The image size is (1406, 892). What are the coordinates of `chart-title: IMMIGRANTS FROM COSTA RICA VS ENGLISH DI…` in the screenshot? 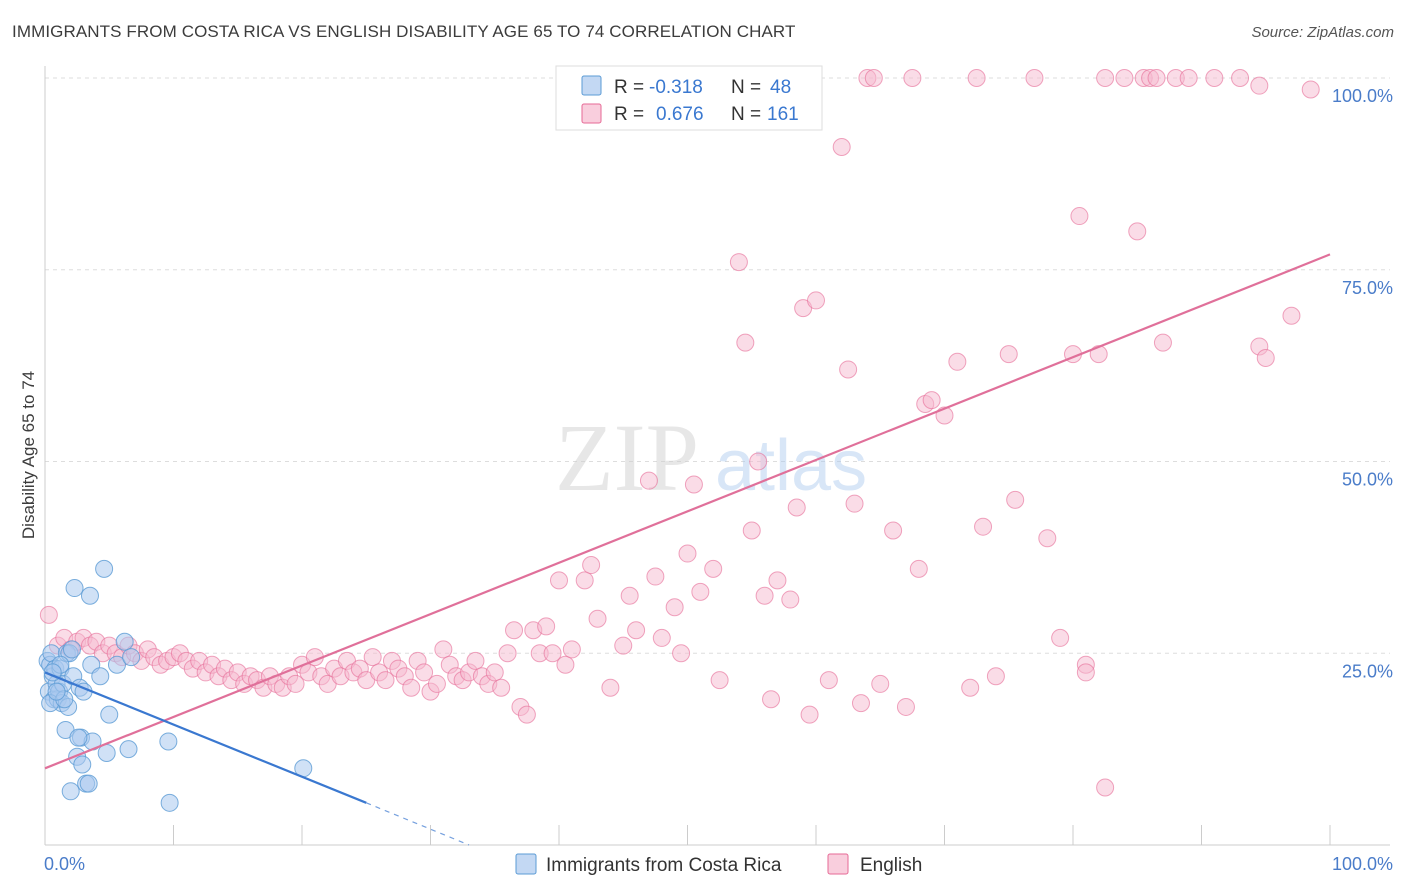 It's located at (404, 31).